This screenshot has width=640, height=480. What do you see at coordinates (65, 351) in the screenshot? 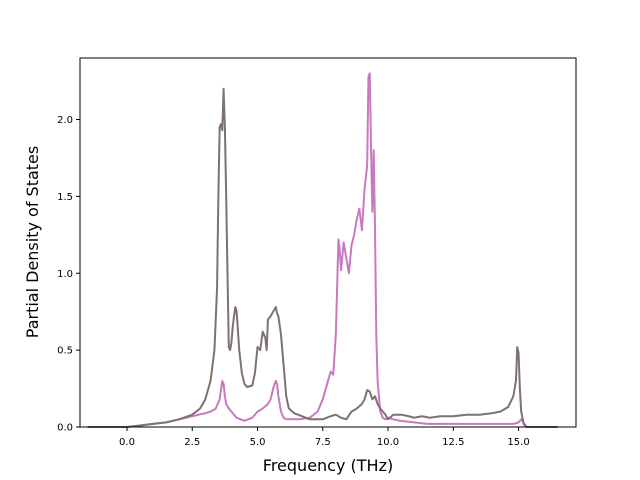
I see `y-tick-label: 0.5` at bounding box center [65, 351].